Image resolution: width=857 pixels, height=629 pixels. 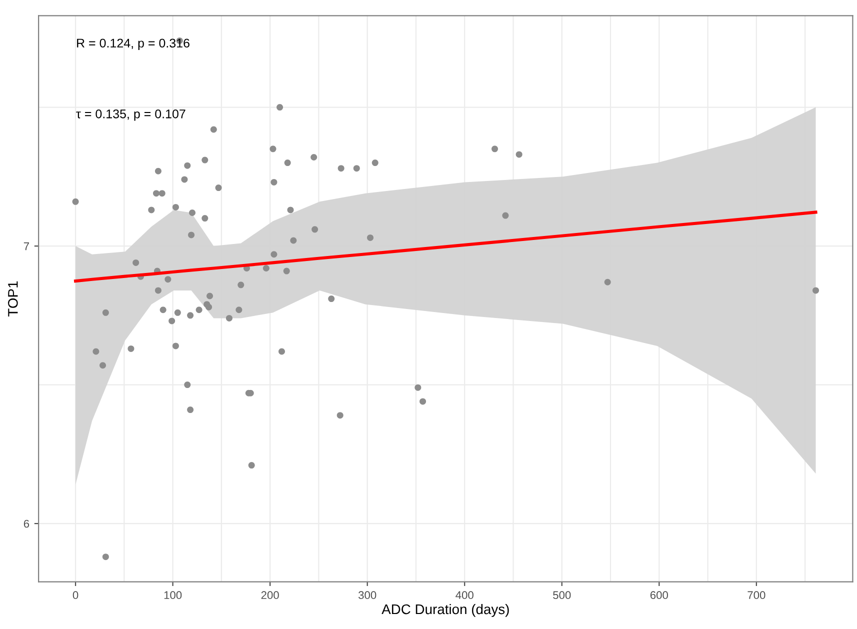 I want to click on line-series, so click(x=446, y=246).